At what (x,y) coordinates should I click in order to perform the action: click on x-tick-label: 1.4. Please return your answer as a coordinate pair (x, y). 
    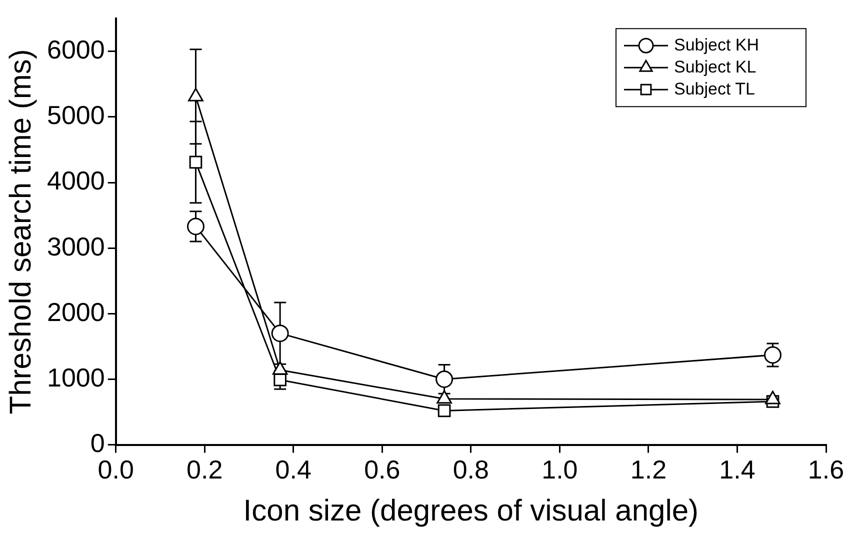
    Looking at the image, I should click on (737, 469).